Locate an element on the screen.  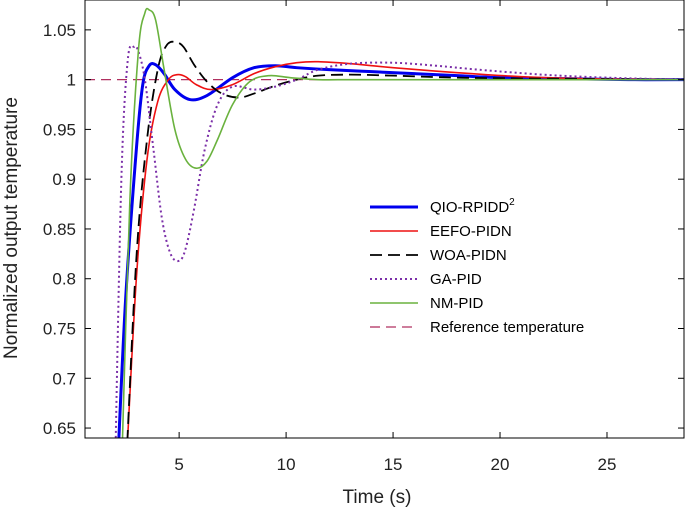
x-tick-label: 15 is located at coordinates (393, 464).